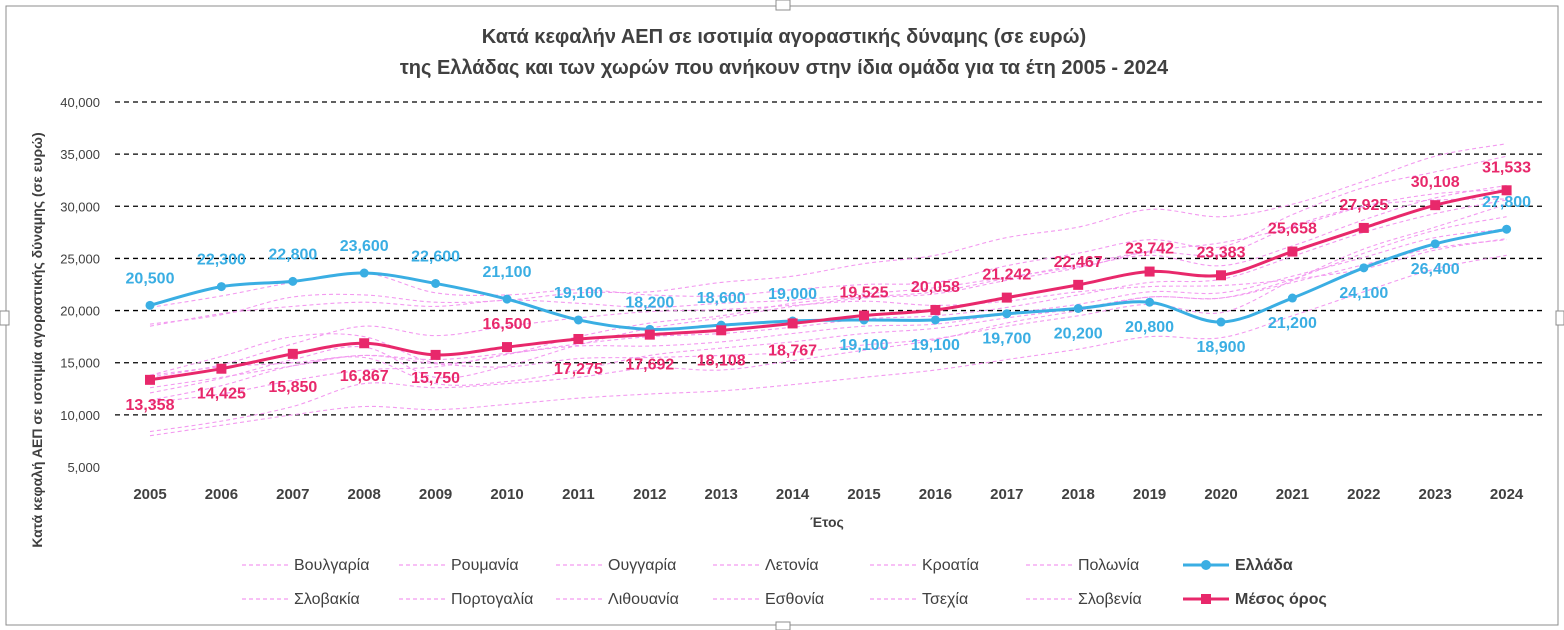 The height and width of the screenshot is (630, 1564). What do you see at coordinates (1078, 494) in the screenshot?
I see `x-tick-label: 2018` at bounding box center [1078, 494].